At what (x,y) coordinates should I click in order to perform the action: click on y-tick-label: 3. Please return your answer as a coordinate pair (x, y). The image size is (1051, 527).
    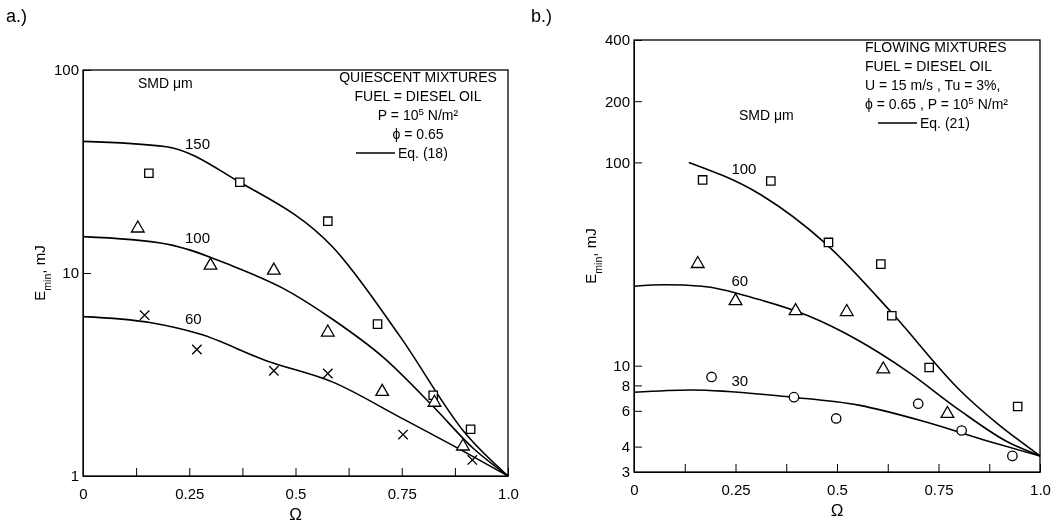
    Looking at the image, I should click on (625, 472).